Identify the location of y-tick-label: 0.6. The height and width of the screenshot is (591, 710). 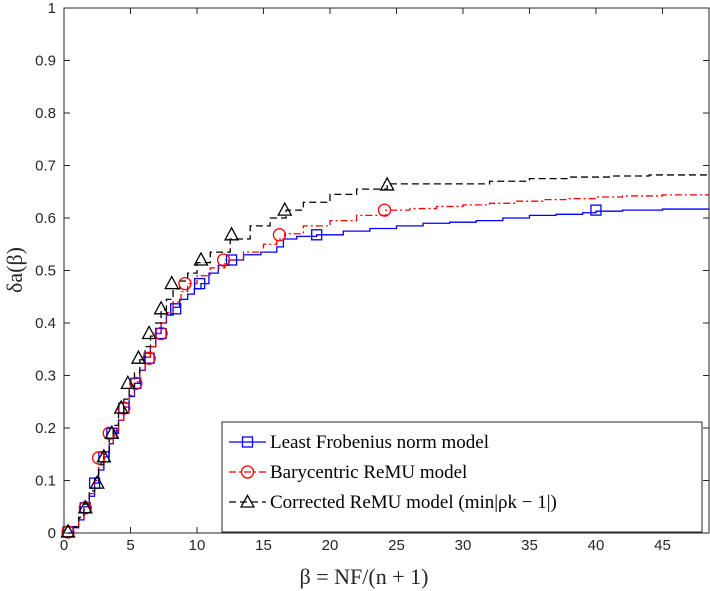
(45, 218).